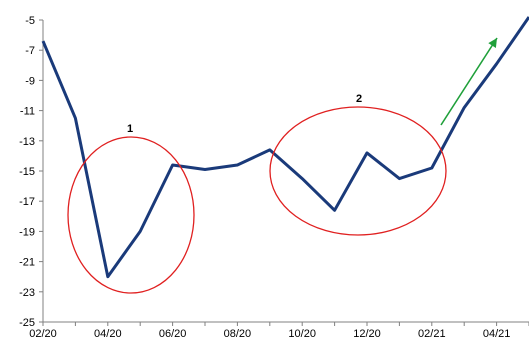 The height and width of the screenshot is (339, 529). Describe the element at coordinates (27, 142) in the screenshot. I see `y-tick-label: -13` at that location.